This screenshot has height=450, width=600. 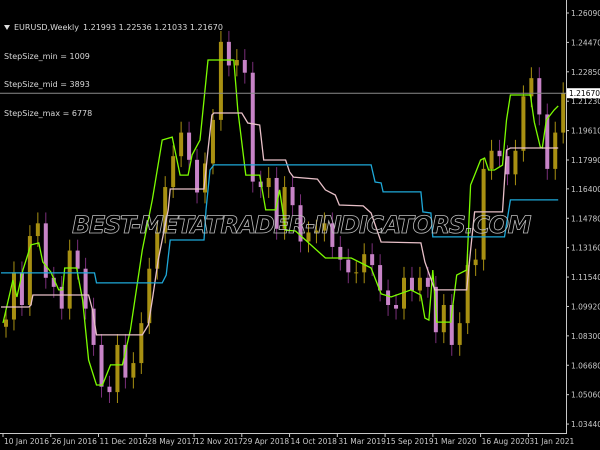 I want to click on y-tick-label: 1.24470, so click(x=585, y=42).